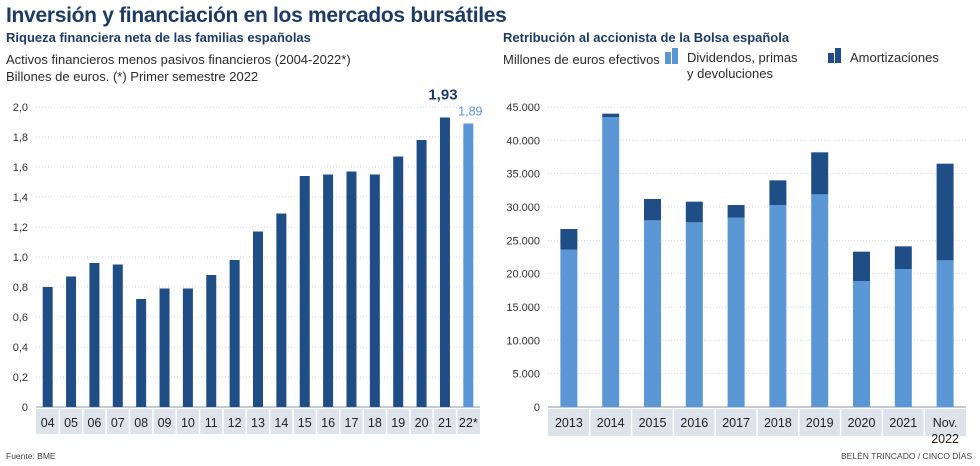 The image size is (980, 466). Describe the element at coordinates (820, 300) in the screenshot. I see `right-bar-dividends-2019` at that location.